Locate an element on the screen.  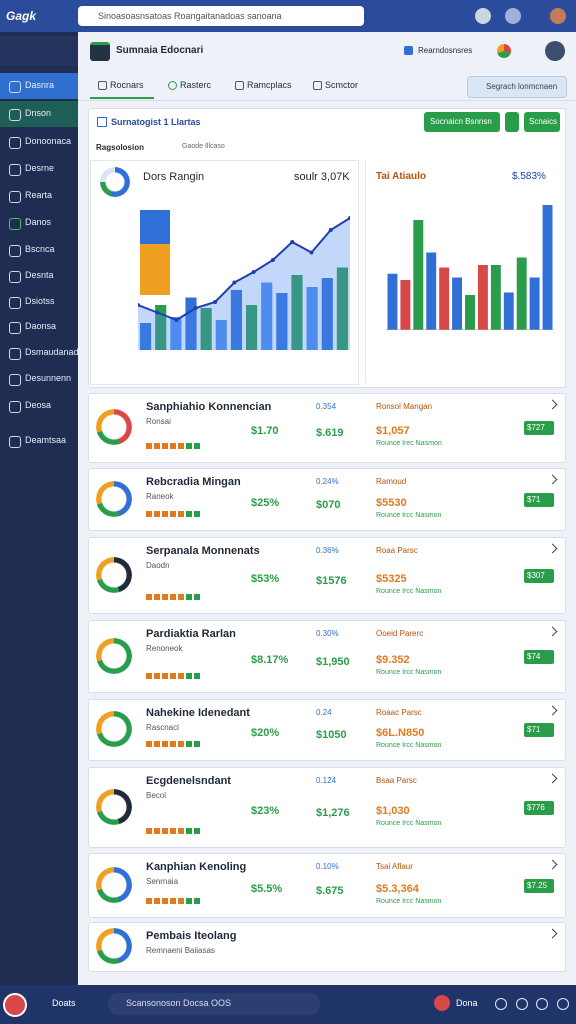
row-rate: $8.17% is located at coordinates (270, 659).